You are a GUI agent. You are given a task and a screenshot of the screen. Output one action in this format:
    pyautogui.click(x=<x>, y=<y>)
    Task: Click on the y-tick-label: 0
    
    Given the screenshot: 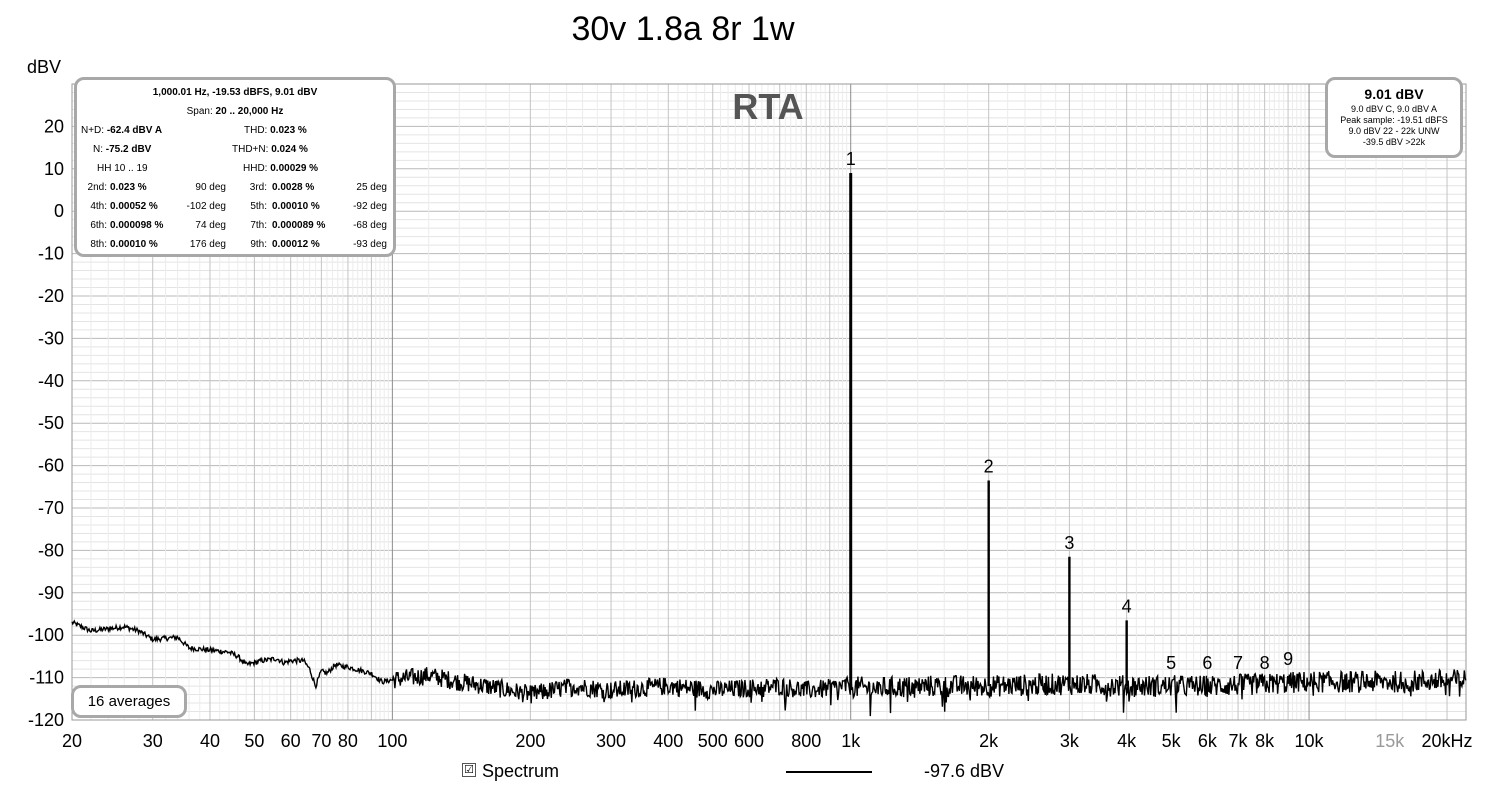 What is the action you would take?
    pyautogui.click(x=59, y=211)
    